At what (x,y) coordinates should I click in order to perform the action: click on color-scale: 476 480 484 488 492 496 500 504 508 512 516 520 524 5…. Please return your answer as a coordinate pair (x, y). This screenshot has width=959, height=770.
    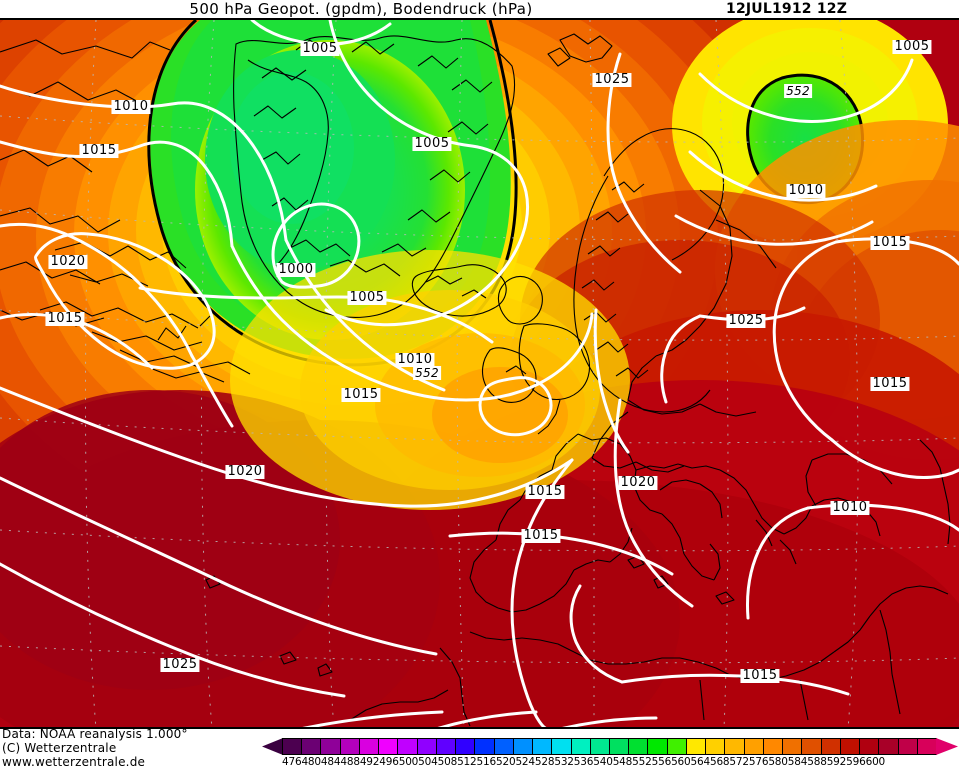
    Looking at the image, I should click on (610, 754).